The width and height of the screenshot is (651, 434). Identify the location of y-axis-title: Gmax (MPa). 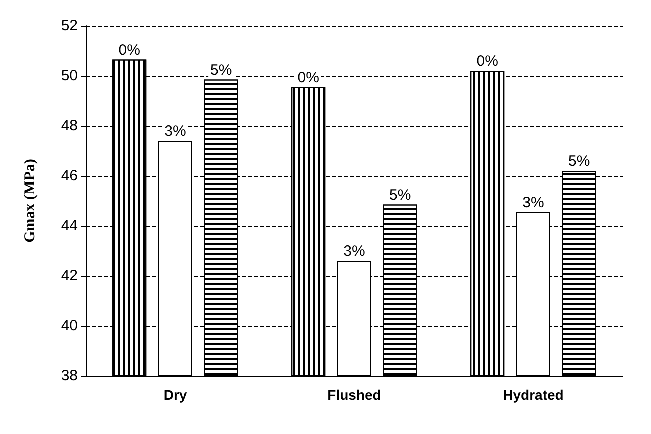
(30, 201).